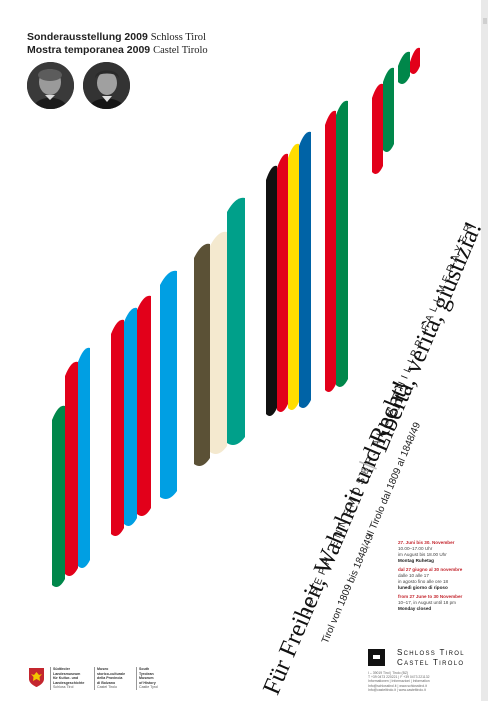 The height and width of the screenshot is (701, 488). What do you see at coordinates (50, 85) in the screenshot?
I see `portrait-left` at bounding box center [50, 85].